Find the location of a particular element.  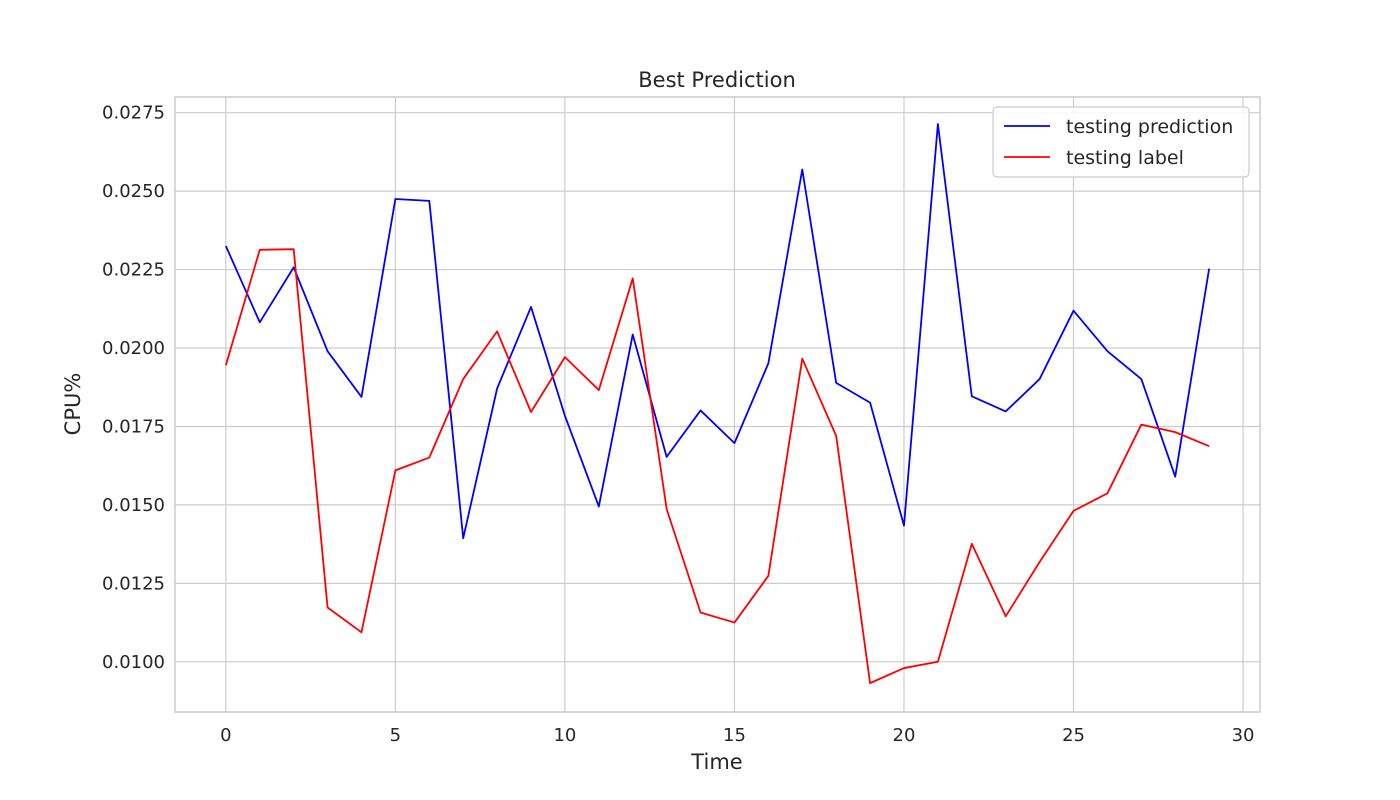

legend-label: testing label is located at coordinates (1125, 158).